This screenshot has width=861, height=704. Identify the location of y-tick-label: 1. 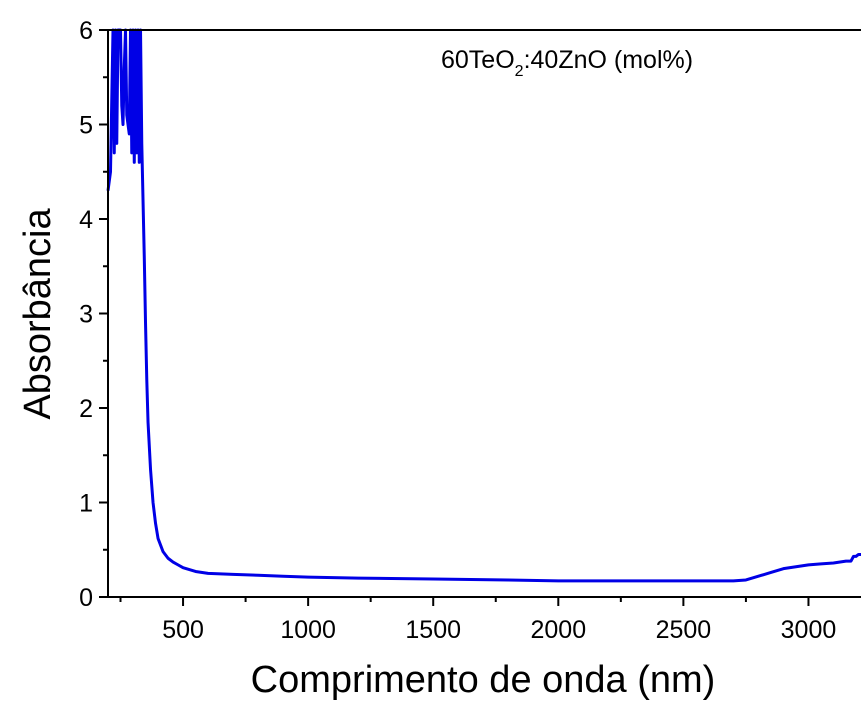
(86, 504).